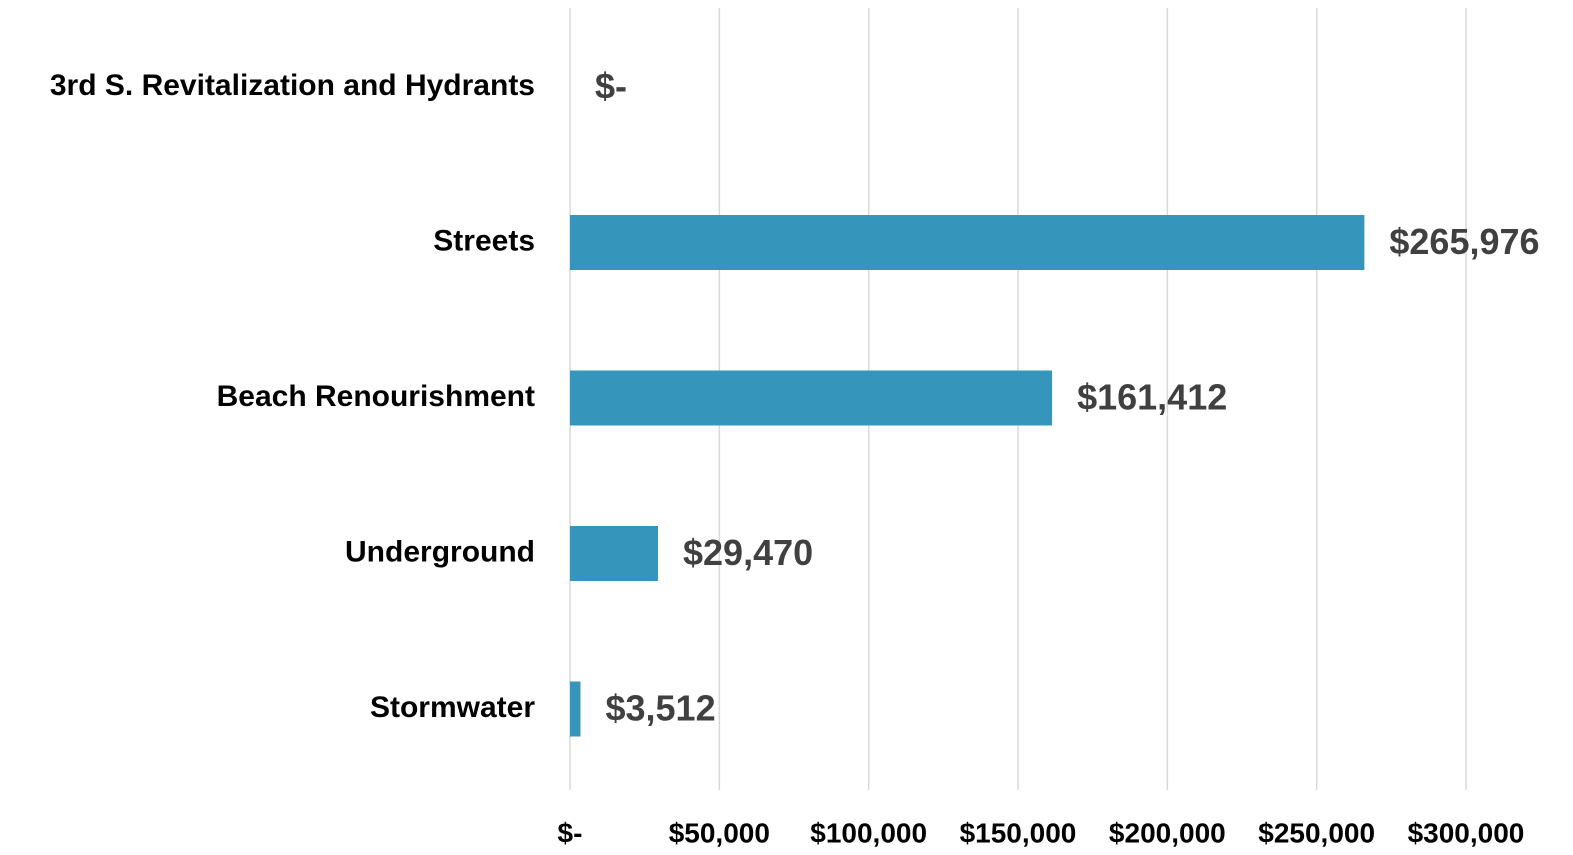  I want to click on value-label: $265,976, so click(1464, 241).